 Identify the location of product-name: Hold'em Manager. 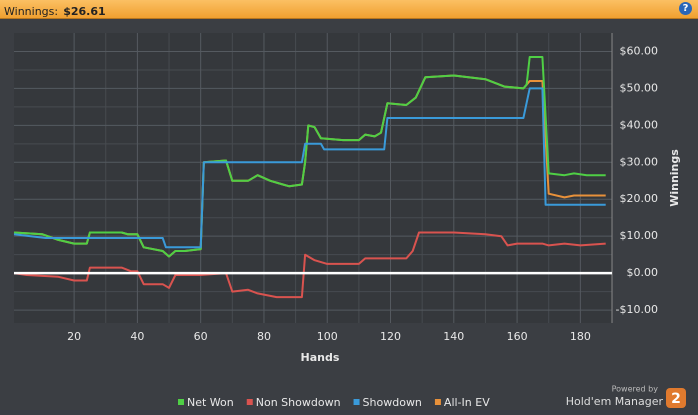
(615, 401).